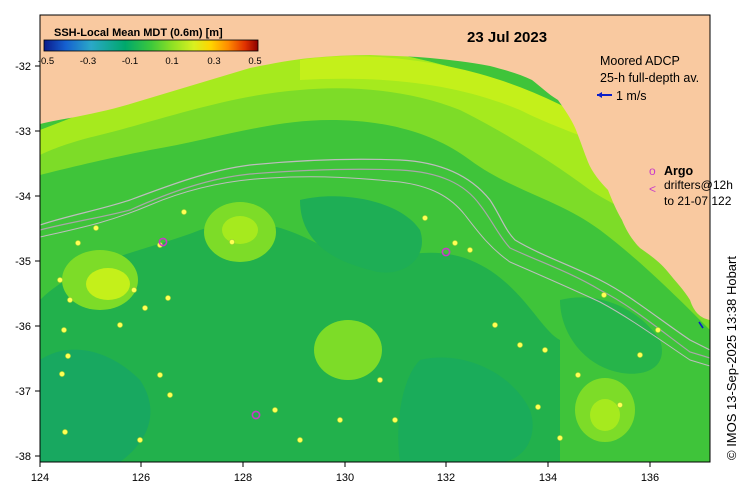 The width and height of the screenshot is (750, 496). What do you see at coordinates (254, 61) in the screenshot?
I see `colorbar-tick: 0.5` at bounding box center [254, 61].